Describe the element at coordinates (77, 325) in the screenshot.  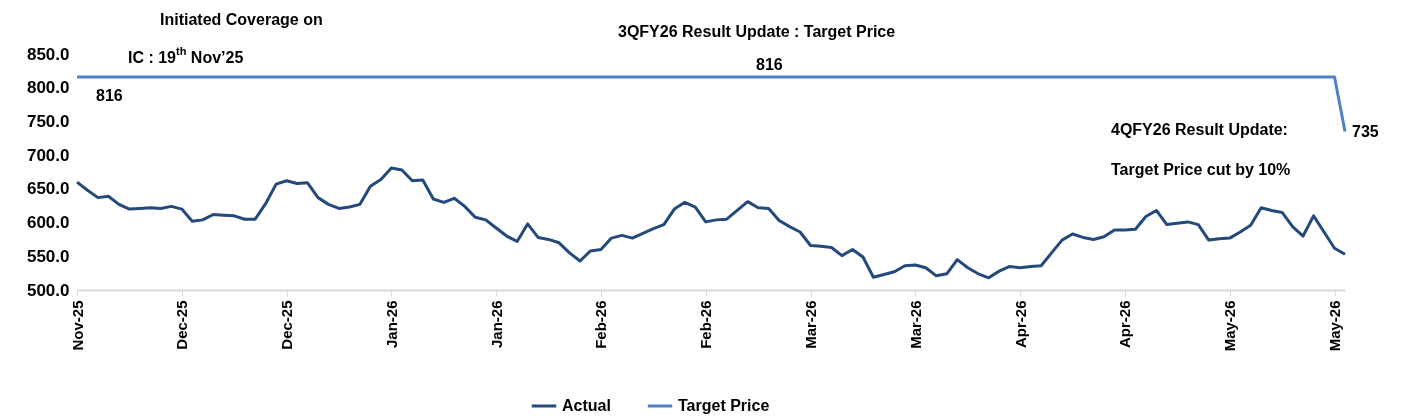
I see `x-tick-label: Nov-25` at that location.